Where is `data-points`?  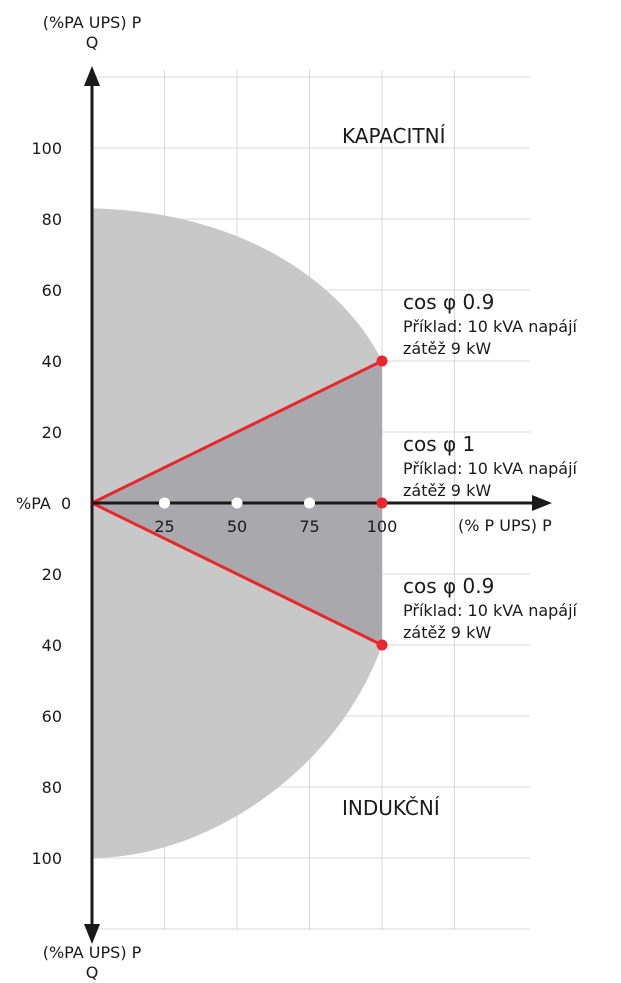 data-points is located at coordinates (273, 503).